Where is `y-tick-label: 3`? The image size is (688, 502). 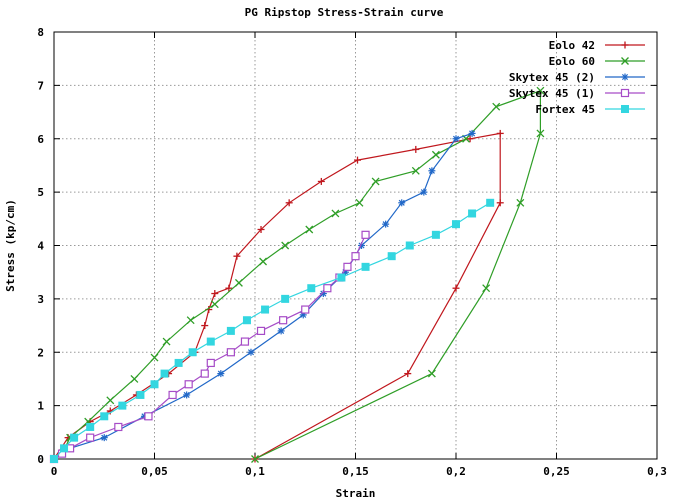
y-tick-label: 3 is located at coordinates (40, 299).